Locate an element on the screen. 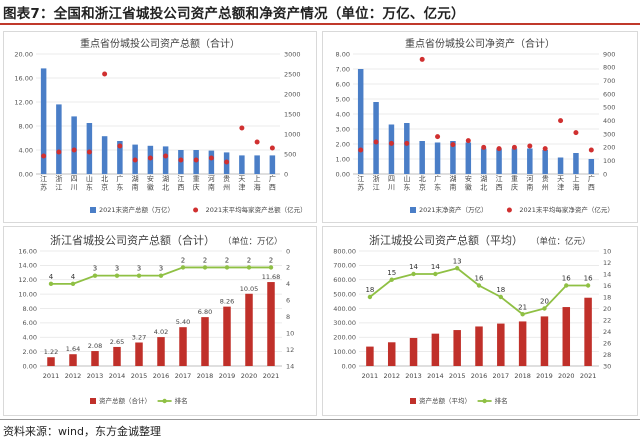 Image resolution: width=640 pixels, height=441 pixels. y2-tick-label: 24 is located at coordinates (607, 332).